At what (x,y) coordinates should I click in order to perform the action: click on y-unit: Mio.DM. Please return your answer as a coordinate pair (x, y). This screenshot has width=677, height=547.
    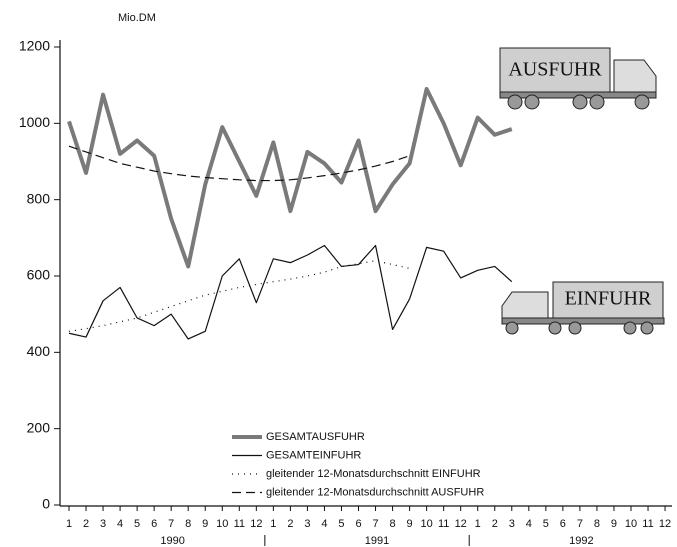
    Looking at the image, I should click on (137, 18).